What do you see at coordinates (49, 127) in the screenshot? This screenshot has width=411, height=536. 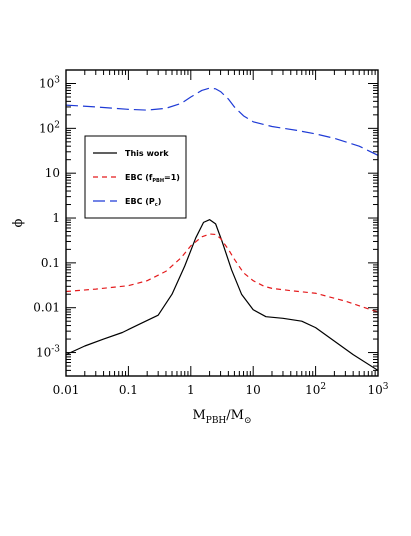 I see `y-tick-label: 10²` at bounding box center [49, 127].